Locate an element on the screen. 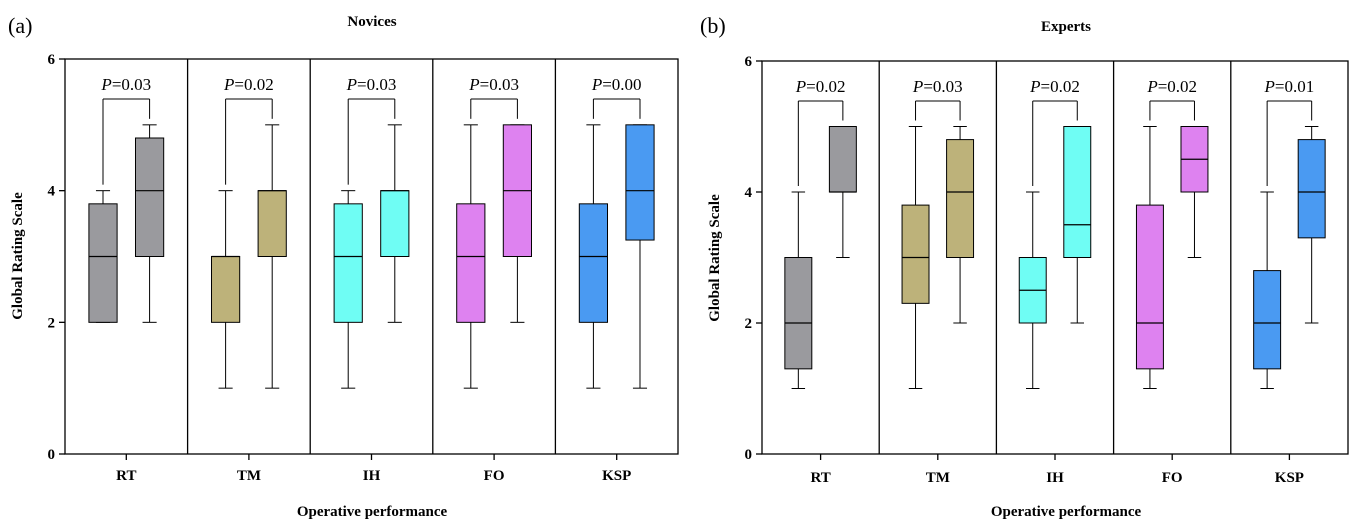  box-group-ih: P=0.02 is located at coordinates (1055, 233).